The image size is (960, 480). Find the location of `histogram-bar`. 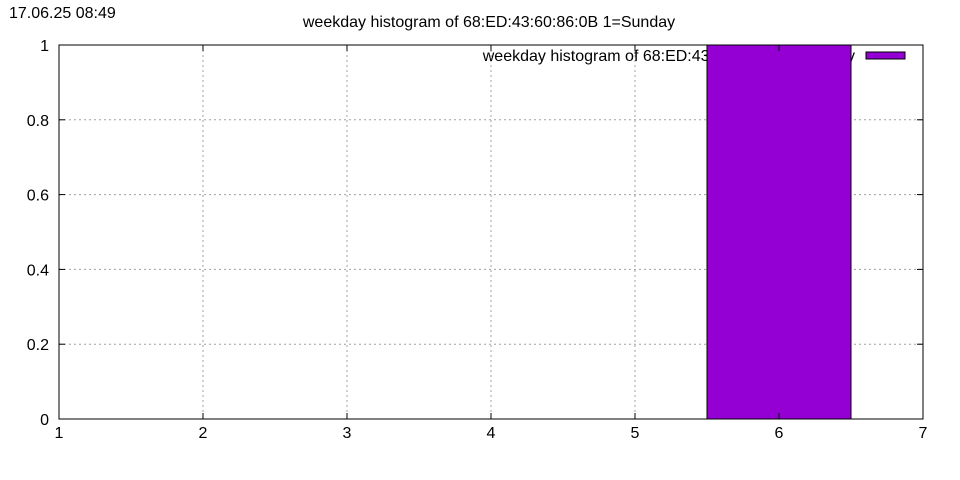

histogram-bar is located at coordinates (779, 232).